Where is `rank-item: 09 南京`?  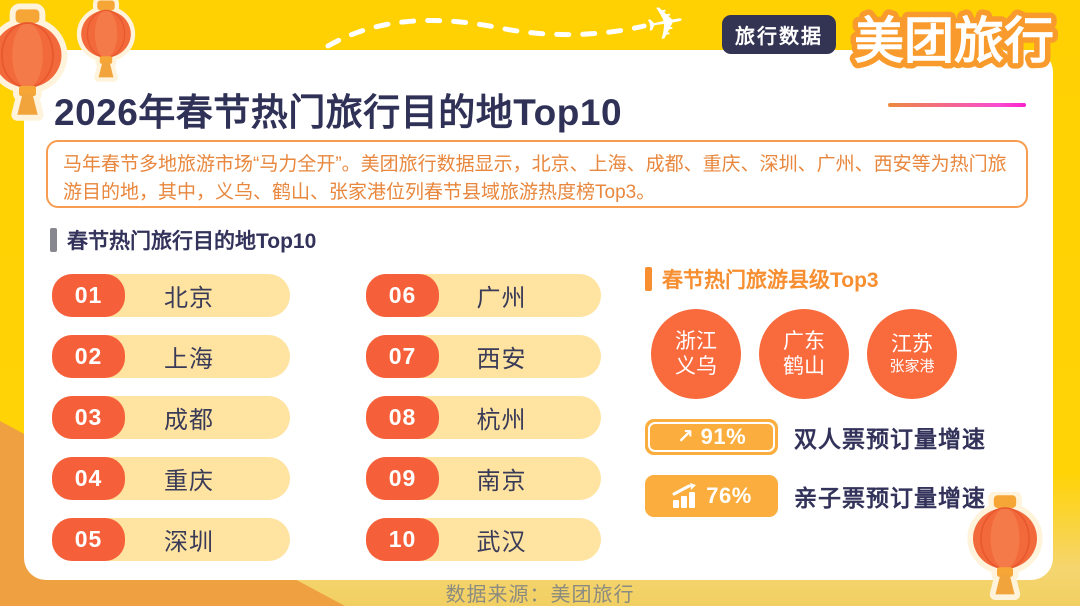 rank-item: 09 南京 is located at coordinates (483, 478).